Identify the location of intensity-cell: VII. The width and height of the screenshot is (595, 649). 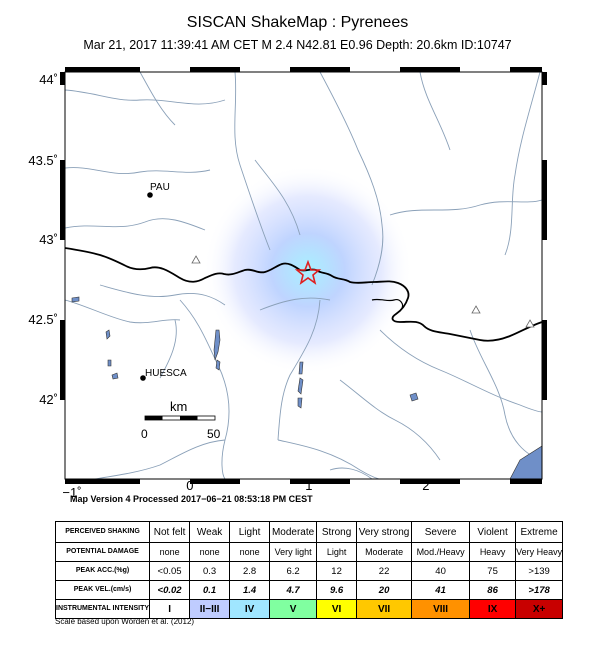
(384, 609).